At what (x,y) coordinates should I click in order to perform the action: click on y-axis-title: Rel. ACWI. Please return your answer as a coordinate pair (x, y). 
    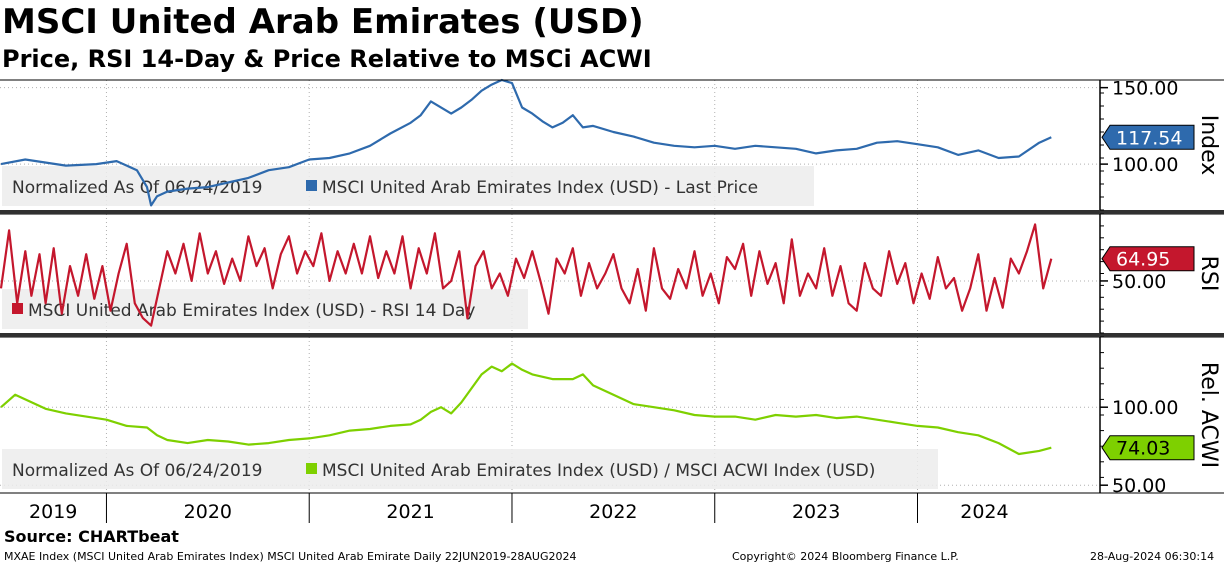
    Looking at the image, I should click on (1208, 415).